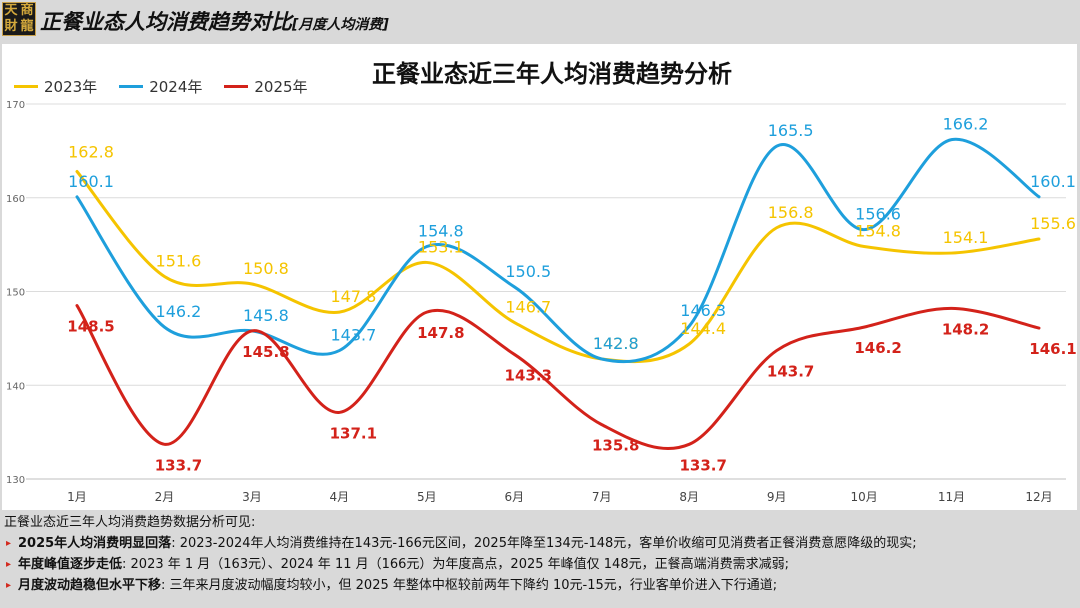 The width and height of the screenshot is (1080, 608). Describe the element at coordinates (514, 497) in the screenshot. I see `x-tick-label: 6月` at that location.